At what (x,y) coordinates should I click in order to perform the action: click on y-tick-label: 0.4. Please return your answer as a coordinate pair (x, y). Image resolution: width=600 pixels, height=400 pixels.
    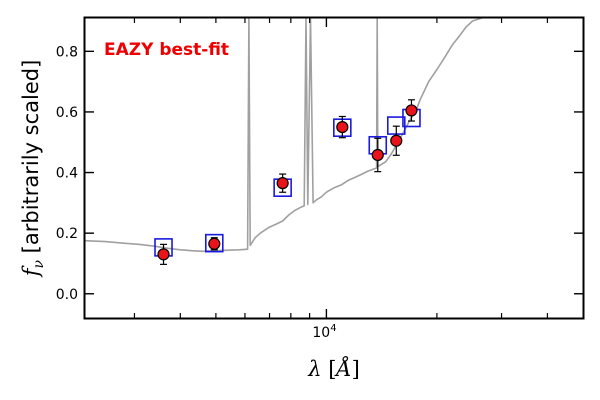
    Looking at the image, I should click on (67, 174).